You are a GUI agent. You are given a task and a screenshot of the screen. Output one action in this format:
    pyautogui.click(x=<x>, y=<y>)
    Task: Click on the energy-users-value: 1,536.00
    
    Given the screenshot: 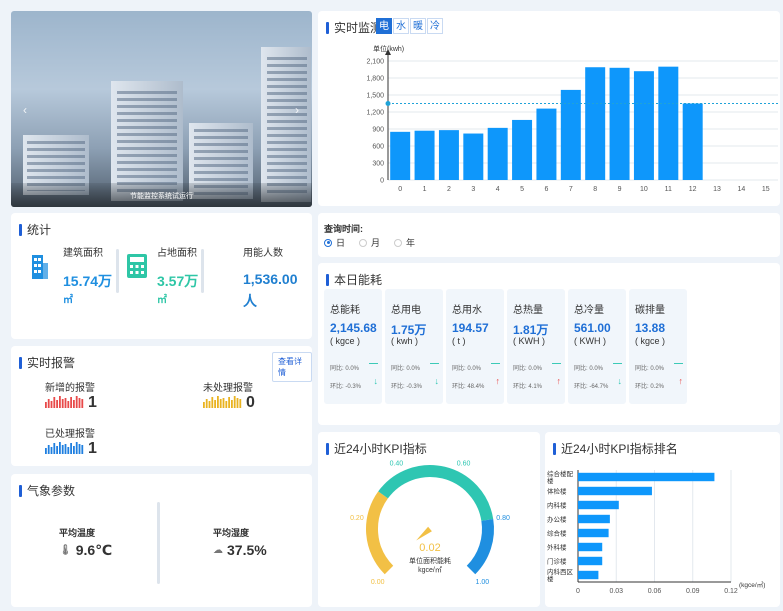 What is the action you would take?
    pyautogui.click(x=270, y=279)
    